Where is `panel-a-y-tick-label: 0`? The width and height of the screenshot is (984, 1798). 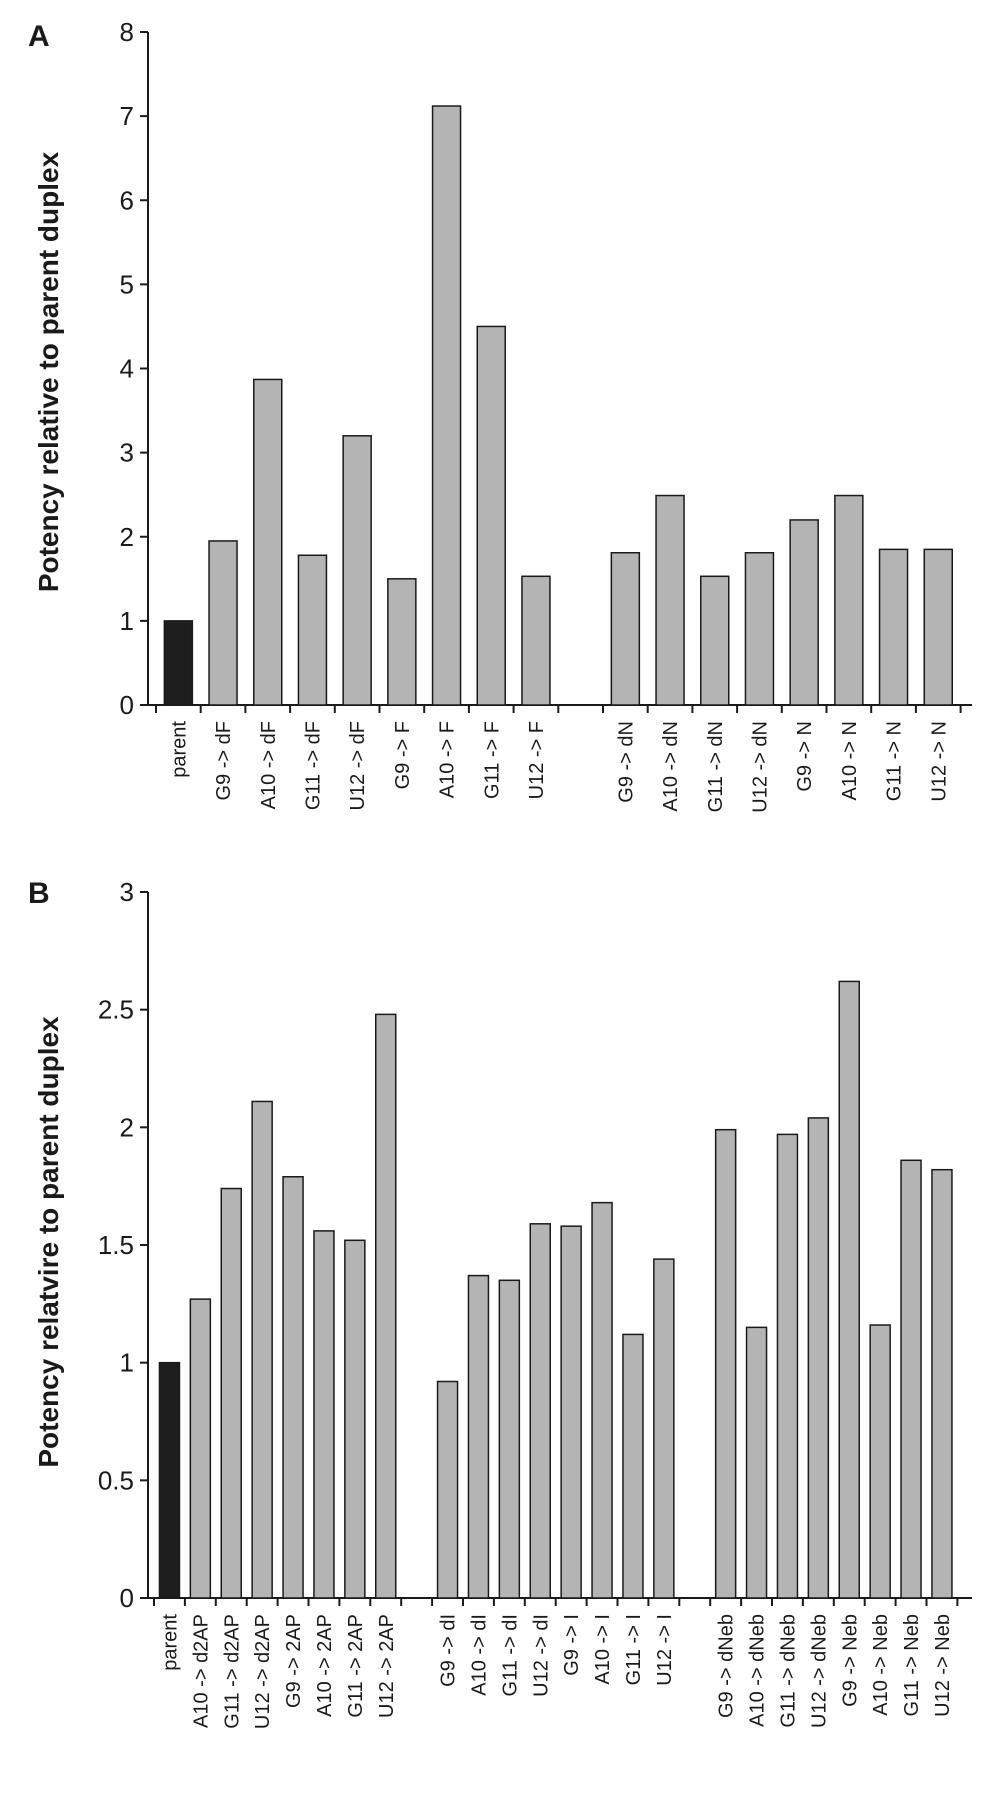 panel-a-y-tick-label: 0 is located at coordinates (127, 705).